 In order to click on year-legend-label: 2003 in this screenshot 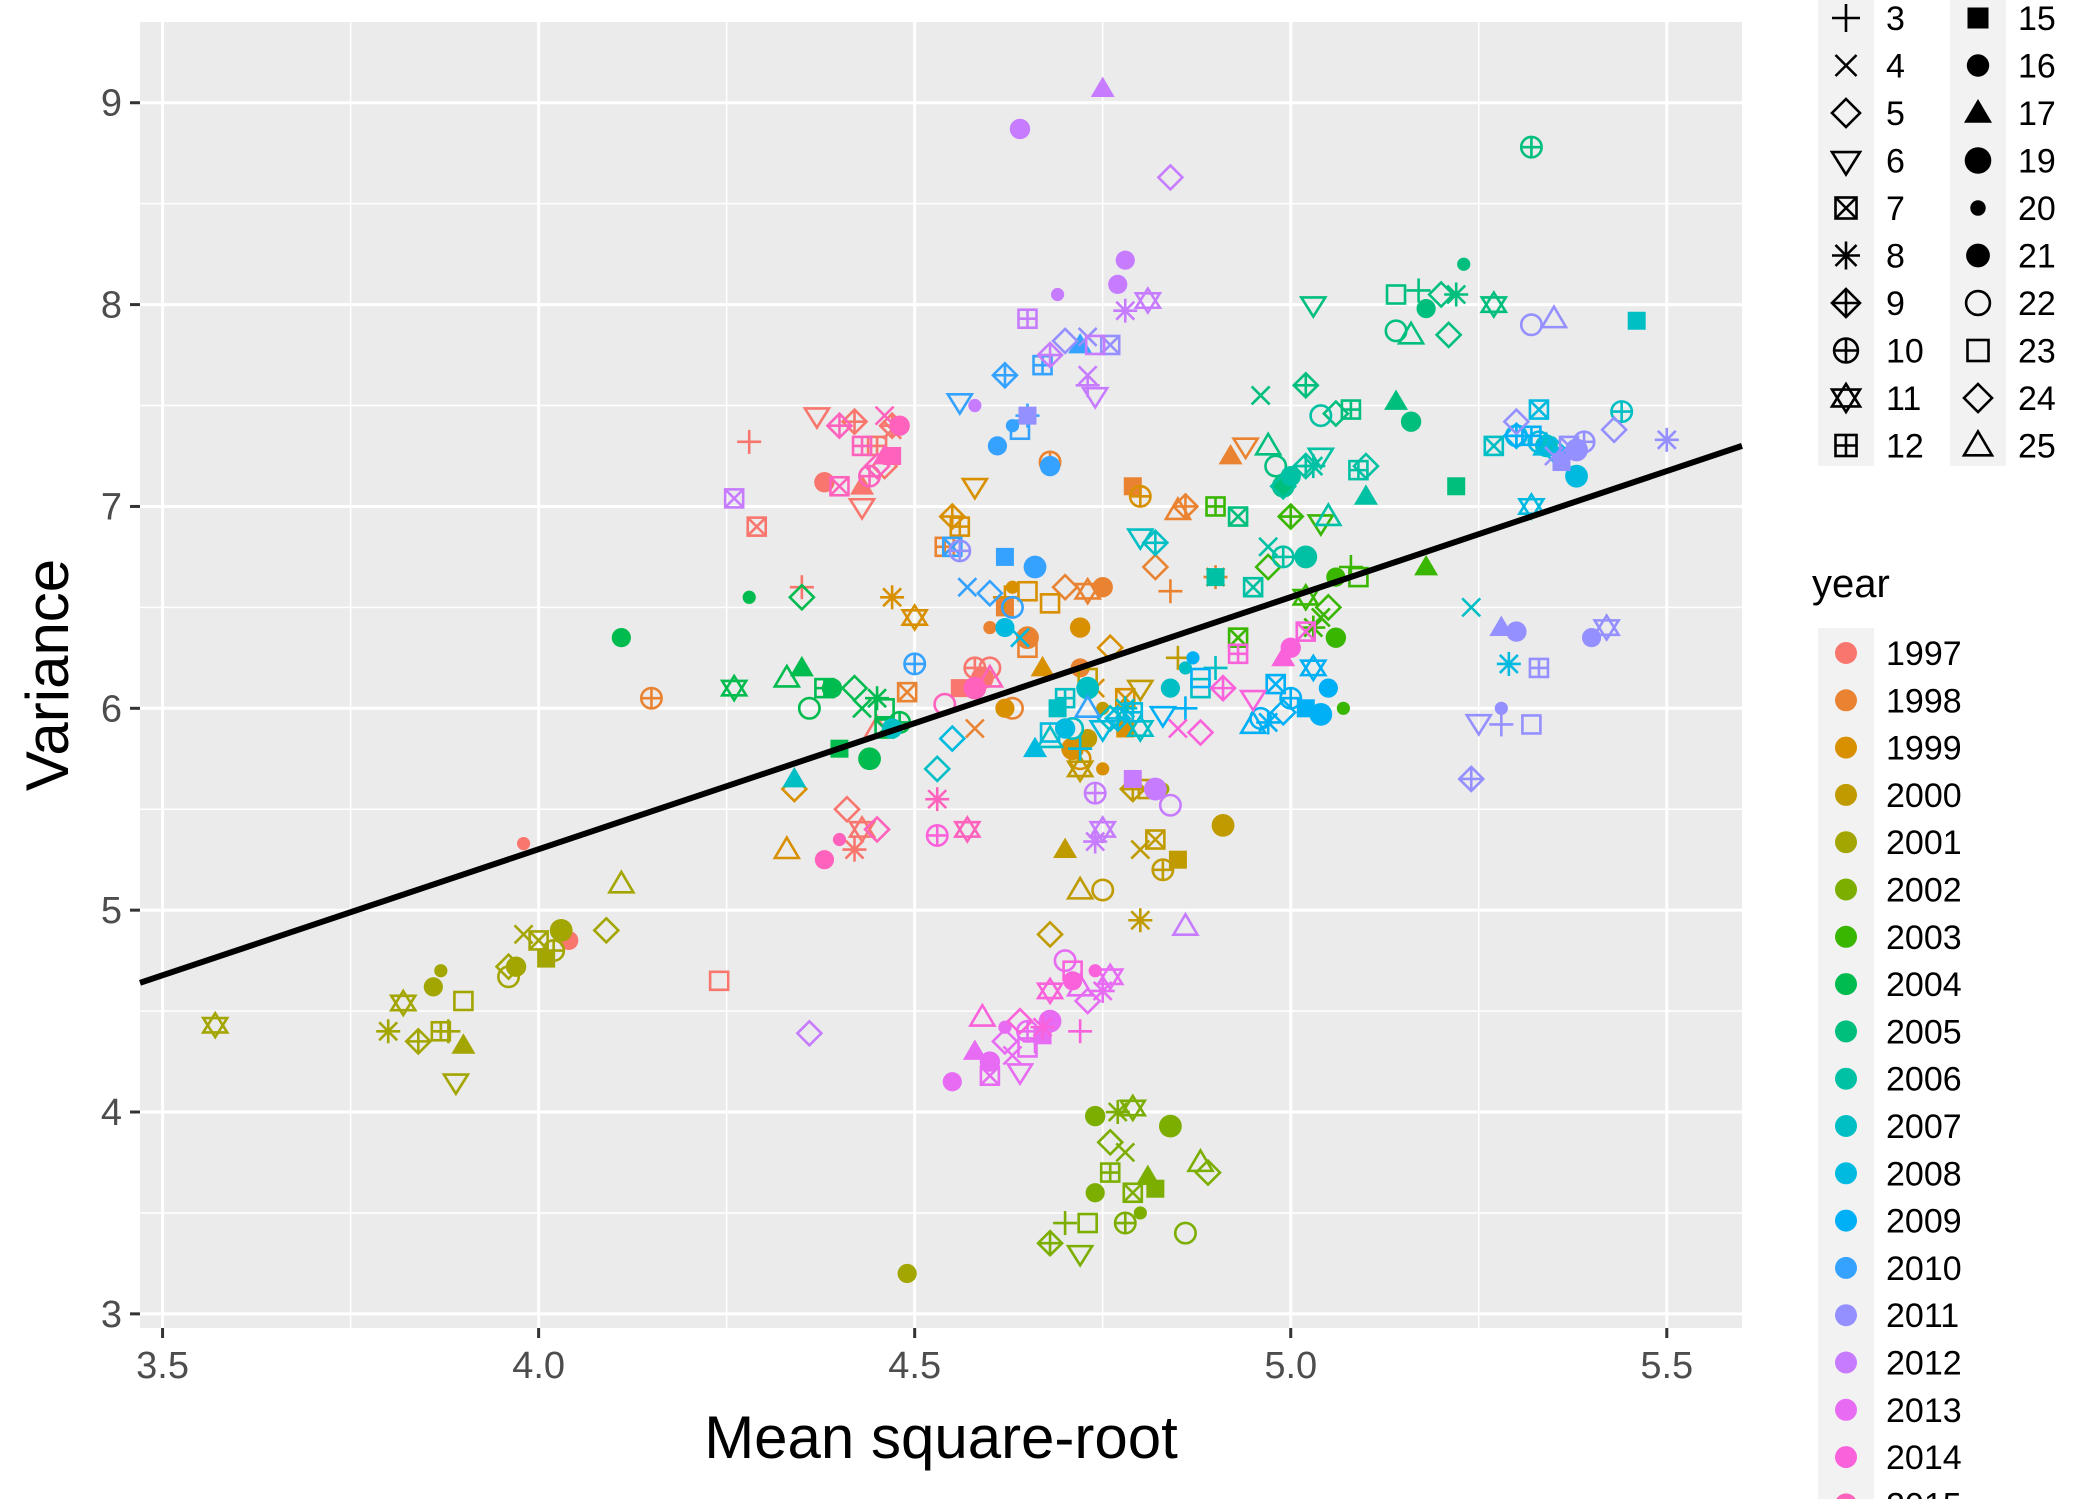, I will do `click(1924, 938)`.